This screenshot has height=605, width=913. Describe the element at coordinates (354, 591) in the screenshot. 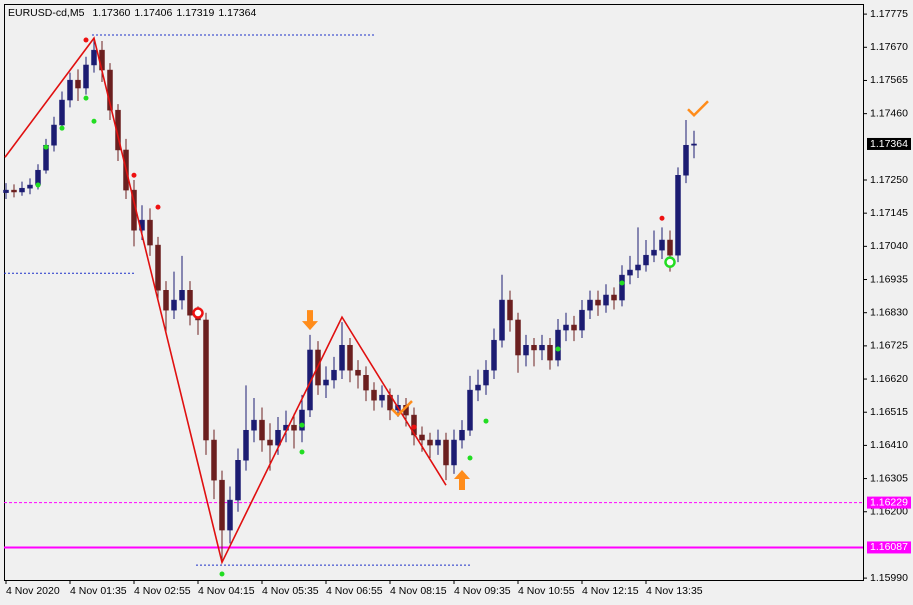

I see `x-tick-label: 4 Nov 06:55` at that location.